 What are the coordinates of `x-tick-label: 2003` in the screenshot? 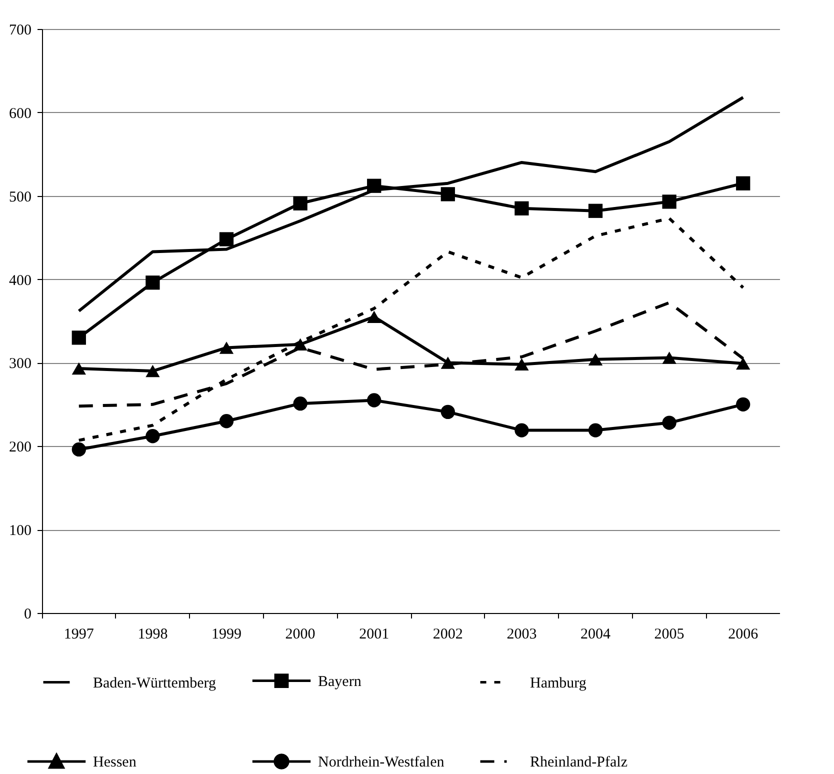 It's located at (521, 634).